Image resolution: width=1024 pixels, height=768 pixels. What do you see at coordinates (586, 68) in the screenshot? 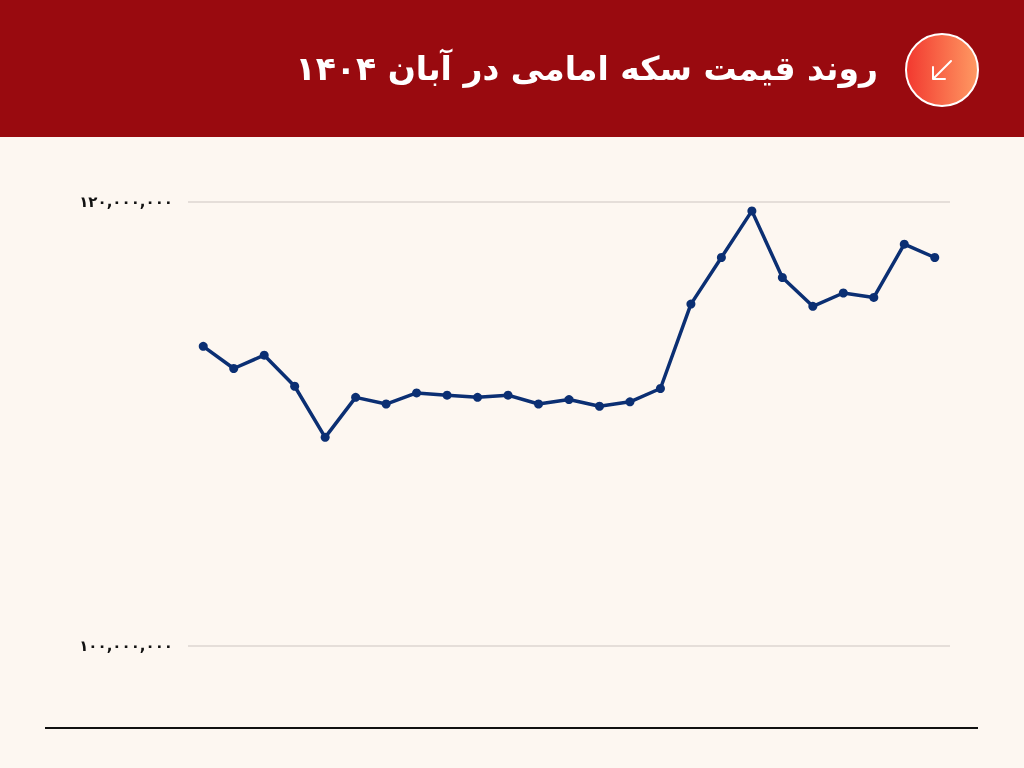
I see `chart-title: روند قیمت سکه امامی در آبان ۱۴۰۴` at bounding box center [586, 68].